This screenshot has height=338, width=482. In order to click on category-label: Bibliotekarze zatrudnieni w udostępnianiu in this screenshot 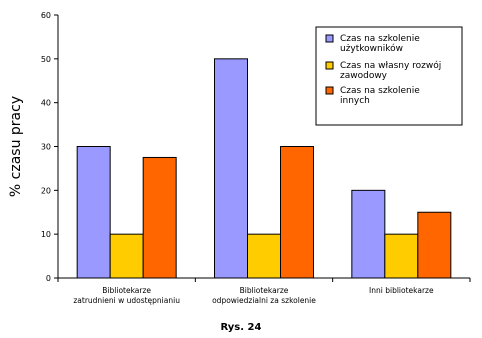, I will do `click(126, 295)`.